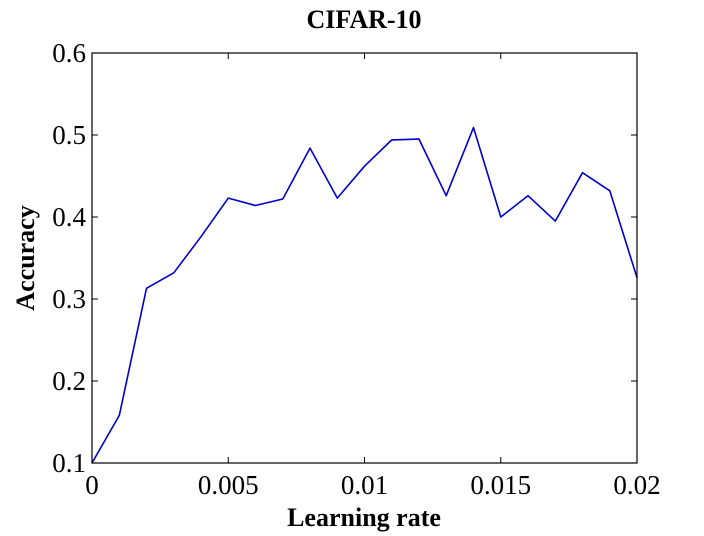  What do you see at coordinates (500, 485) in the screenshot?
I see `x-tick-label: 0.015` at bounding box center [500, 485].